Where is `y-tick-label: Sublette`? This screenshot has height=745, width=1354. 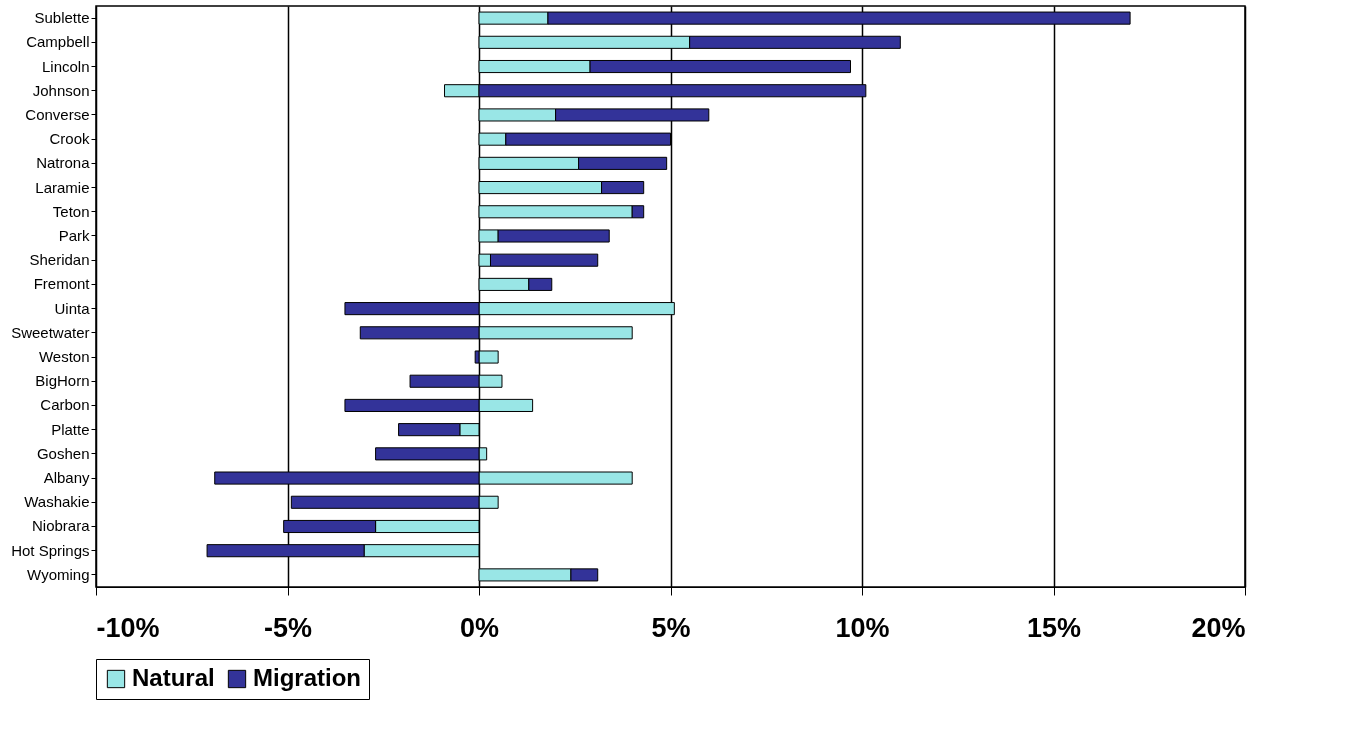
y-tick-label: Sublette is located at coordinates (62, 18).